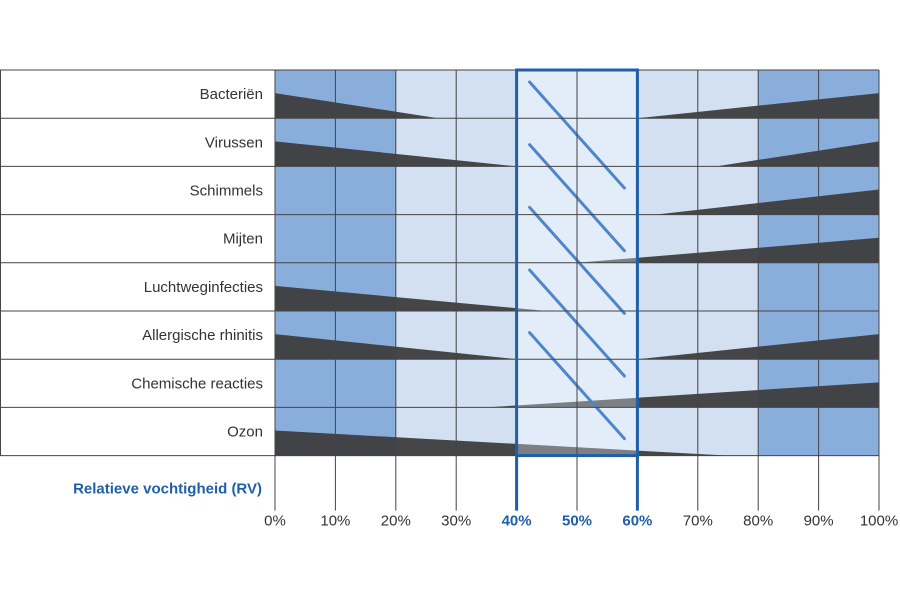 The width and height of the screenshot is (900, 600). Describe the element at coordinates (335, 521) in the screenshot. I see `x-tick-label: 10%` at that location.